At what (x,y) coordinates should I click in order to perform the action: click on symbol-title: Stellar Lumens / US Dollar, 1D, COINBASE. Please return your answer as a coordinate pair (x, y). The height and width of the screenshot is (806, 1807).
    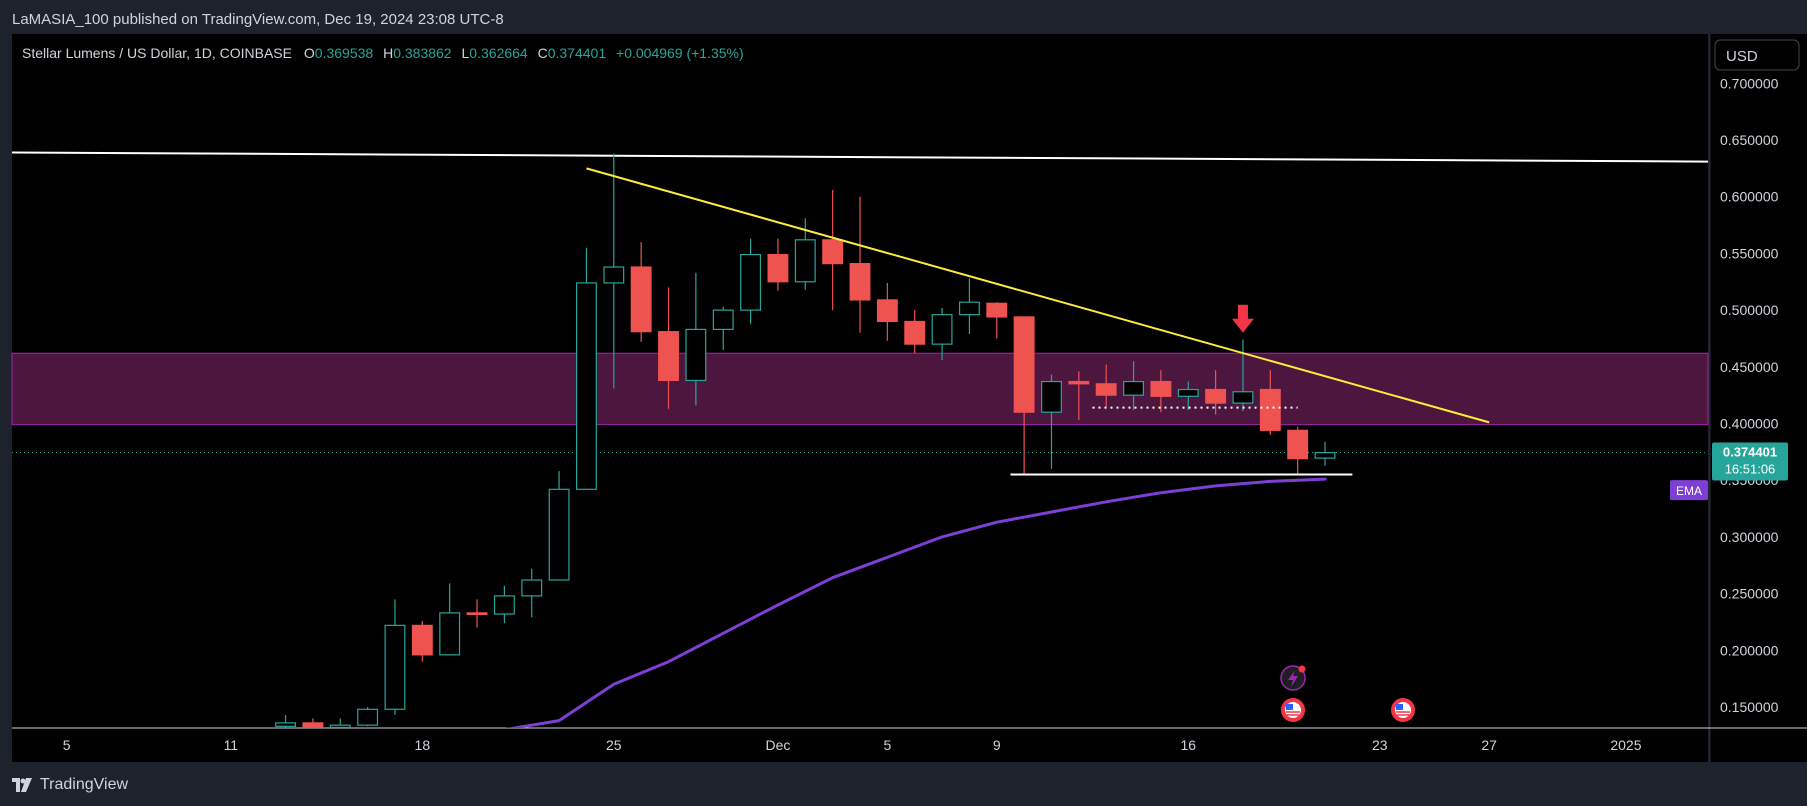
    Looking at the image, I should click on (157, 53).